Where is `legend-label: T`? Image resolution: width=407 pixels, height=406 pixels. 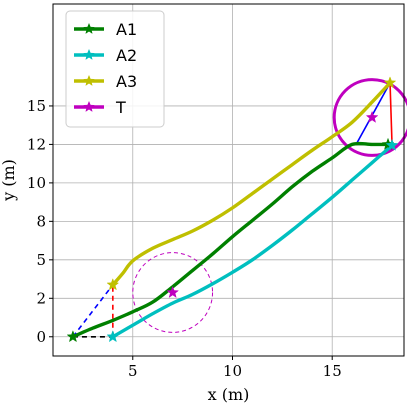
legend-label: T is located at coordinates (120, 107).